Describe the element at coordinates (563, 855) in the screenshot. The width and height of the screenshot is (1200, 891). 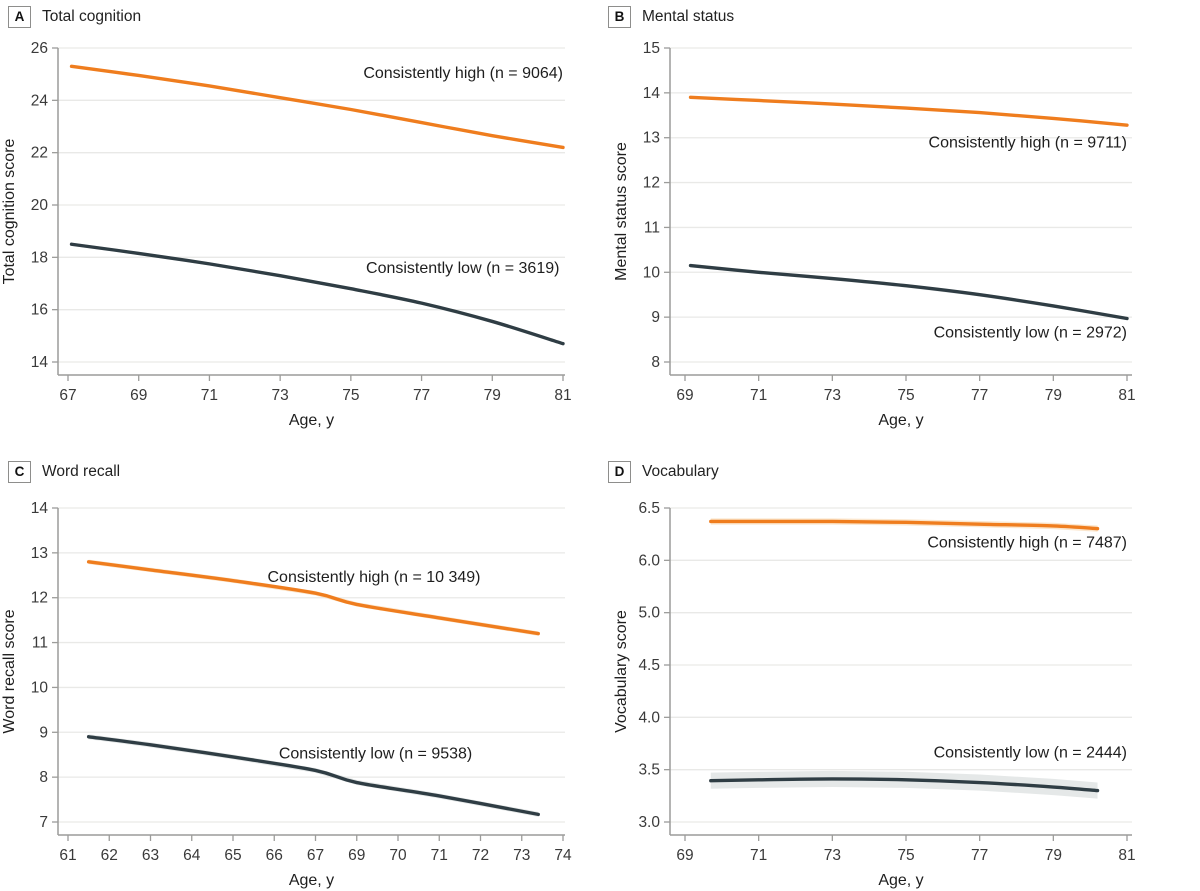
I see `x-tick-label: 74` at that location.